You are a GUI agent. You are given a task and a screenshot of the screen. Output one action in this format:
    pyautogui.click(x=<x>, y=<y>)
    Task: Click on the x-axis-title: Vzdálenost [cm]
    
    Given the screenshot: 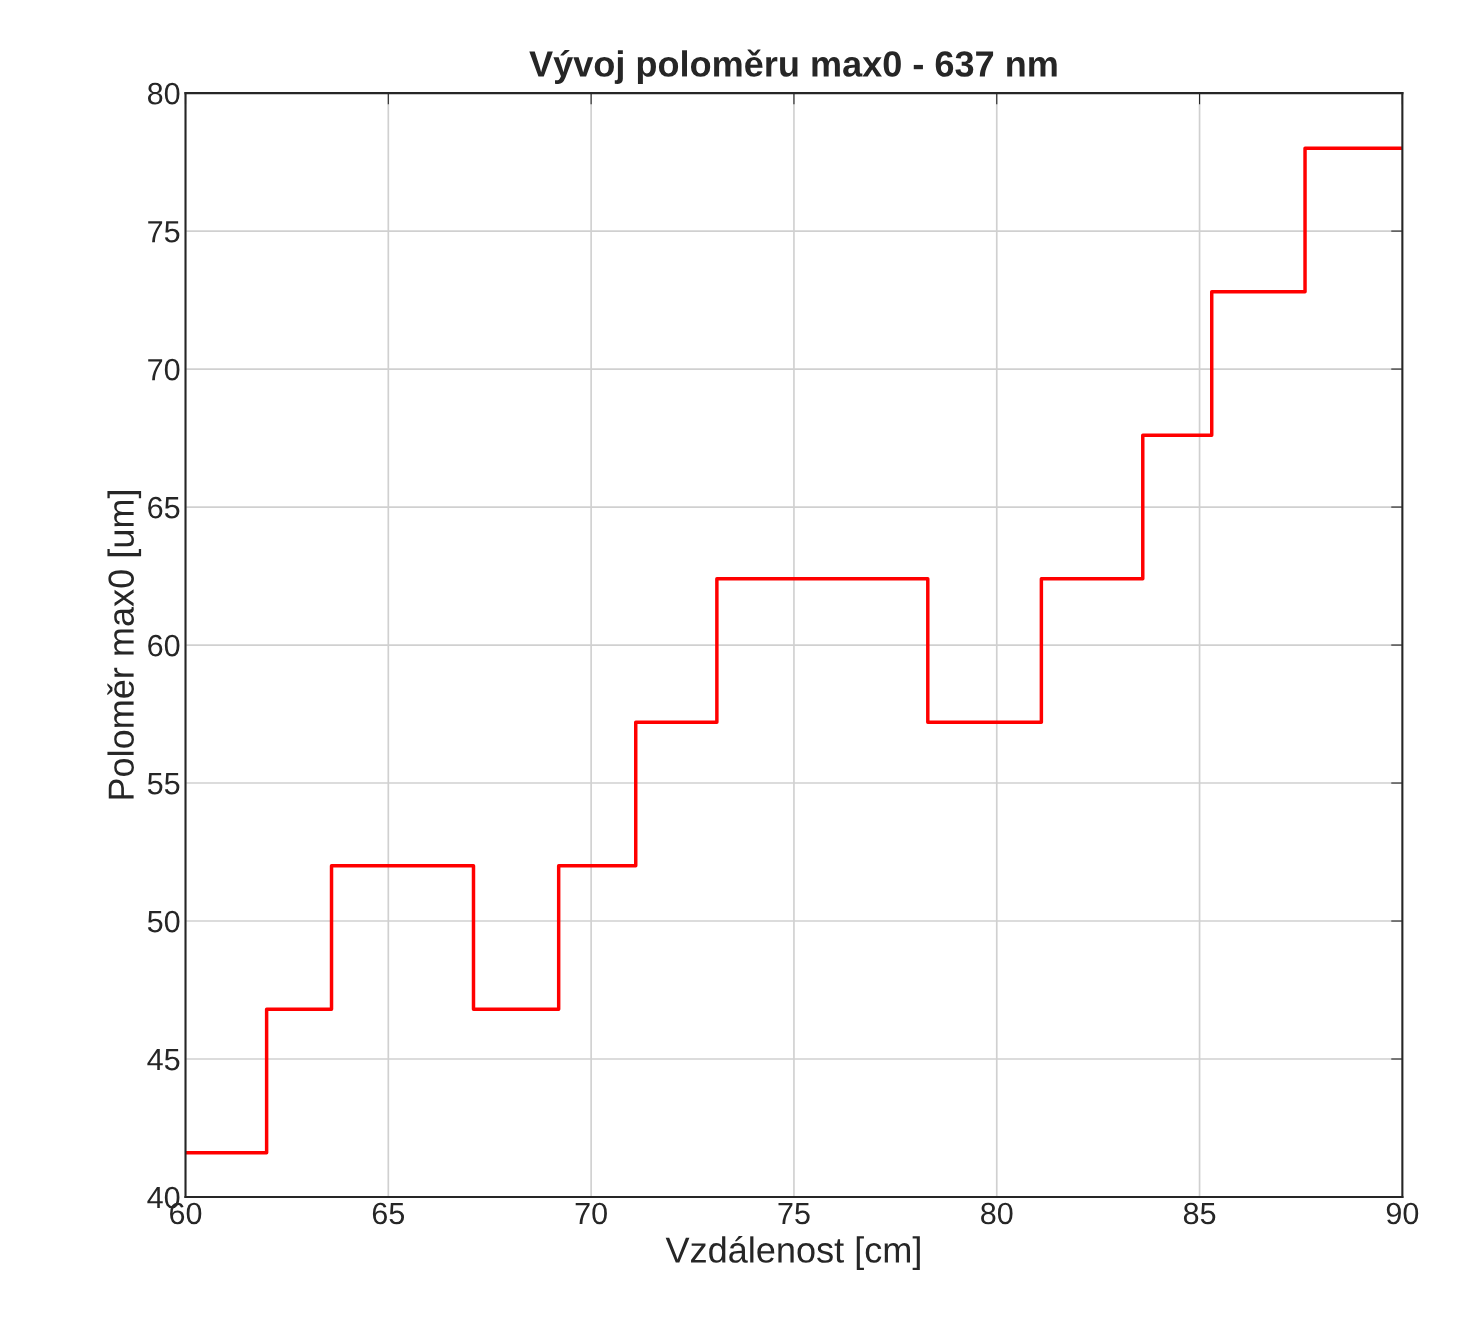 What is the action you would take?
    pyautogui.click(x=792, y=1252)
    